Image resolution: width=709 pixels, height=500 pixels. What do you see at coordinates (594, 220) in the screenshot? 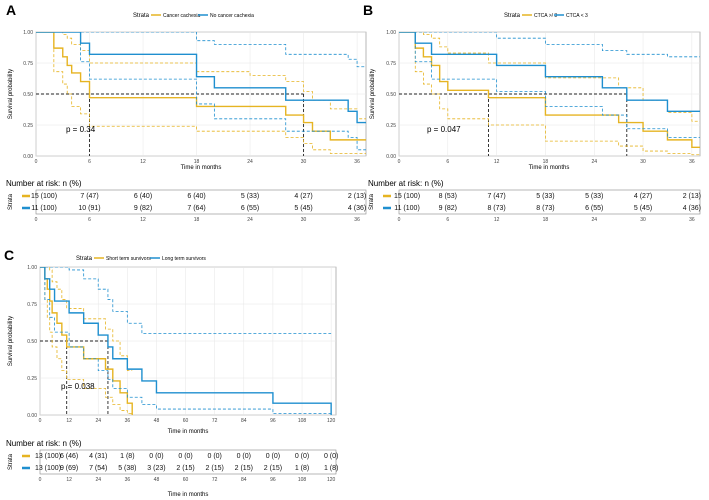
I see `risk-x-tick-label: 24` at bounding box center [594, 220].